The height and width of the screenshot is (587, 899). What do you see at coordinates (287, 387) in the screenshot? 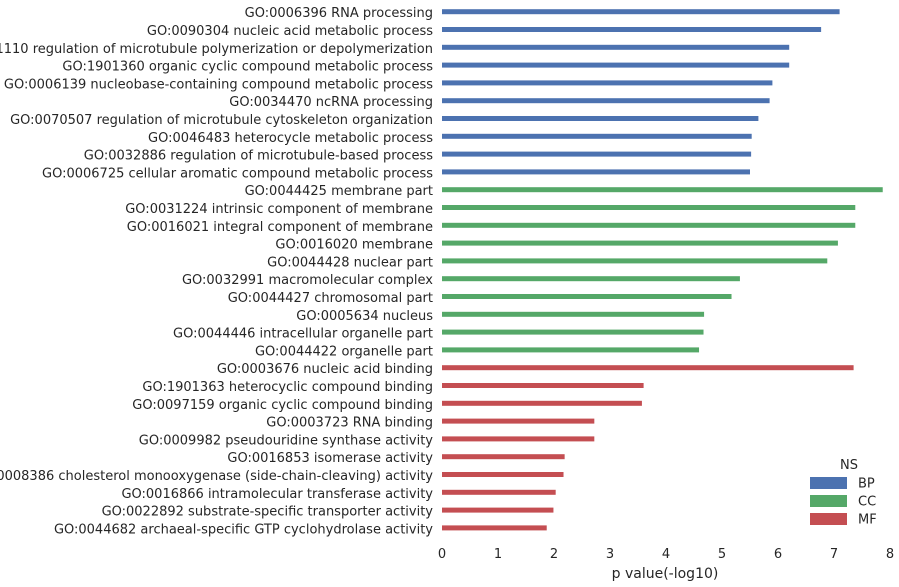
I see `category-label: GO:1901363 heterocyclic compound binding` at bounding box center [287, 387].